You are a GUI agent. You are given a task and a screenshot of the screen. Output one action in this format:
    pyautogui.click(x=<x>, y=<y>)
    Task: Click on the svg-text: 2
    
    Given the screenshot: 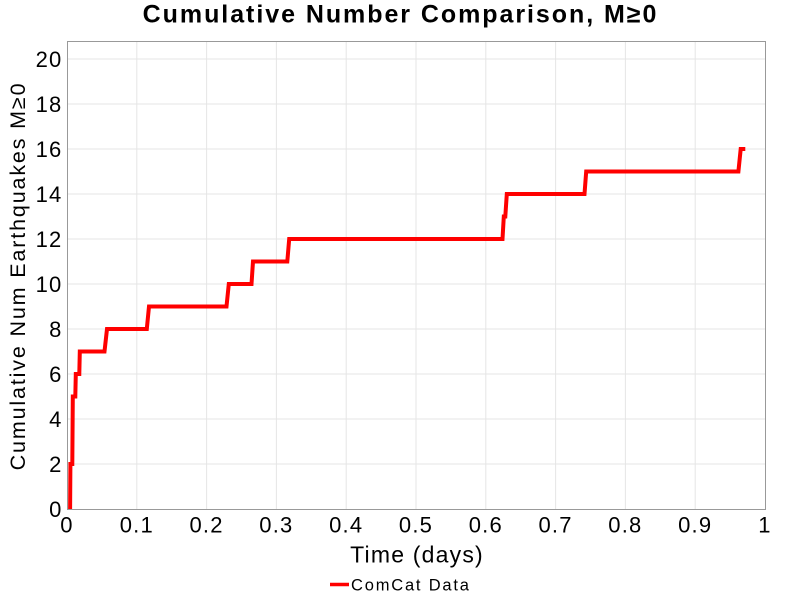 What is the action you would take?
    pyautogui.click(x=55, y=464)
    